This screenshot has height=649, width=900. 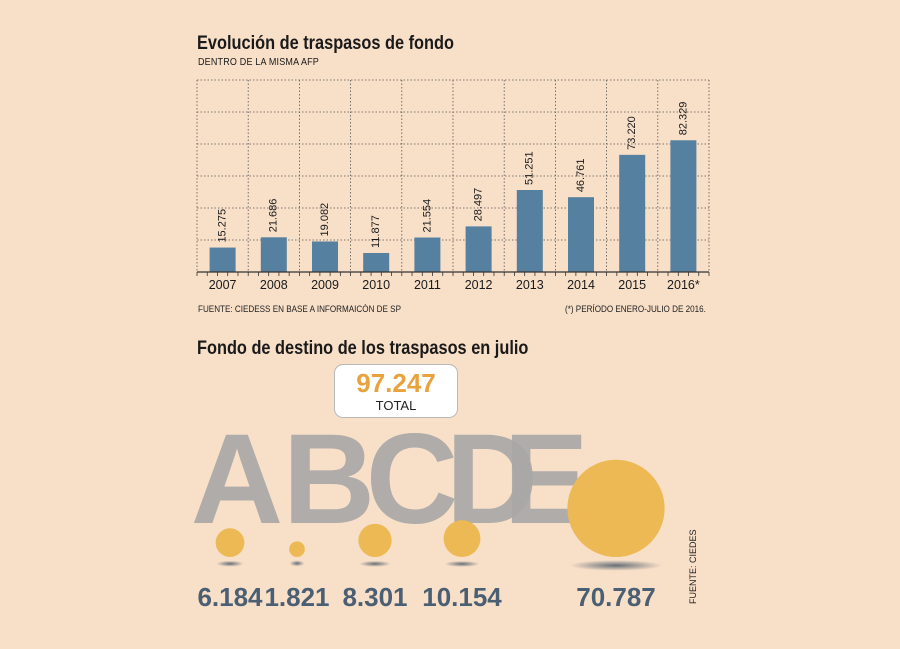 What do you see at coordinates (274, 216) in the screenshot?
I see `bar-value-label: 21.686` at bounding box center [274, 216].